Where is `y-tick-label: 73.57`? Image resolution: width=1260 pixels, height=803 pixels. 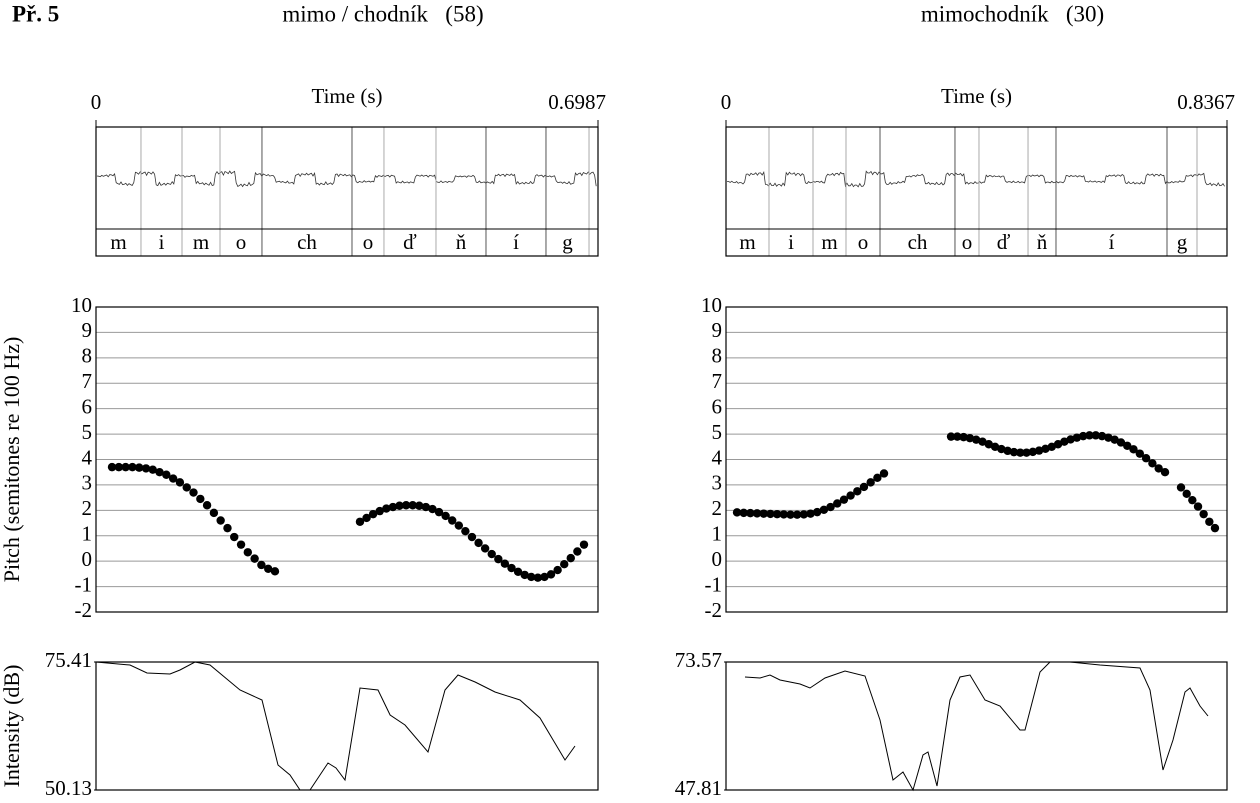
y-tick-label: 73.57 is located at coordinates (698, 660).